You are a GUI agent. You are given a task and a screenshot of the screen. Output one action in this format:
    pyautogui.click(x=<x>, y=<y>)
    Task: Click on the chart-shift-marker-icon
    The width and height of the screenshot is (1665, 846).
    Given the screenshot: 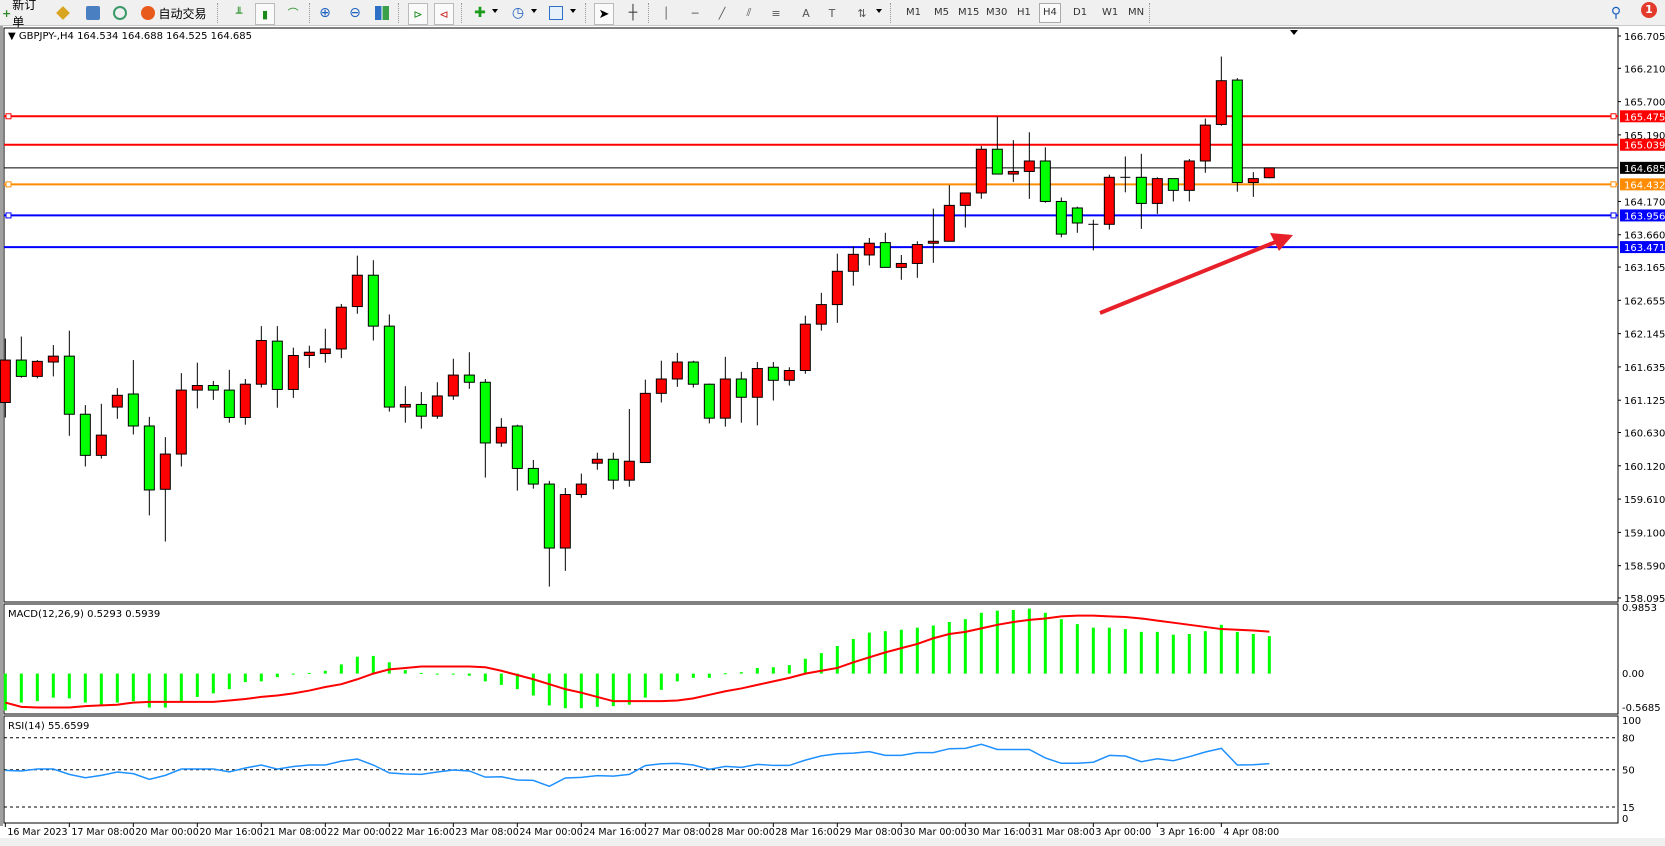 What is the action you would take?
    pyautogui.click(x=1294, y=32)
    